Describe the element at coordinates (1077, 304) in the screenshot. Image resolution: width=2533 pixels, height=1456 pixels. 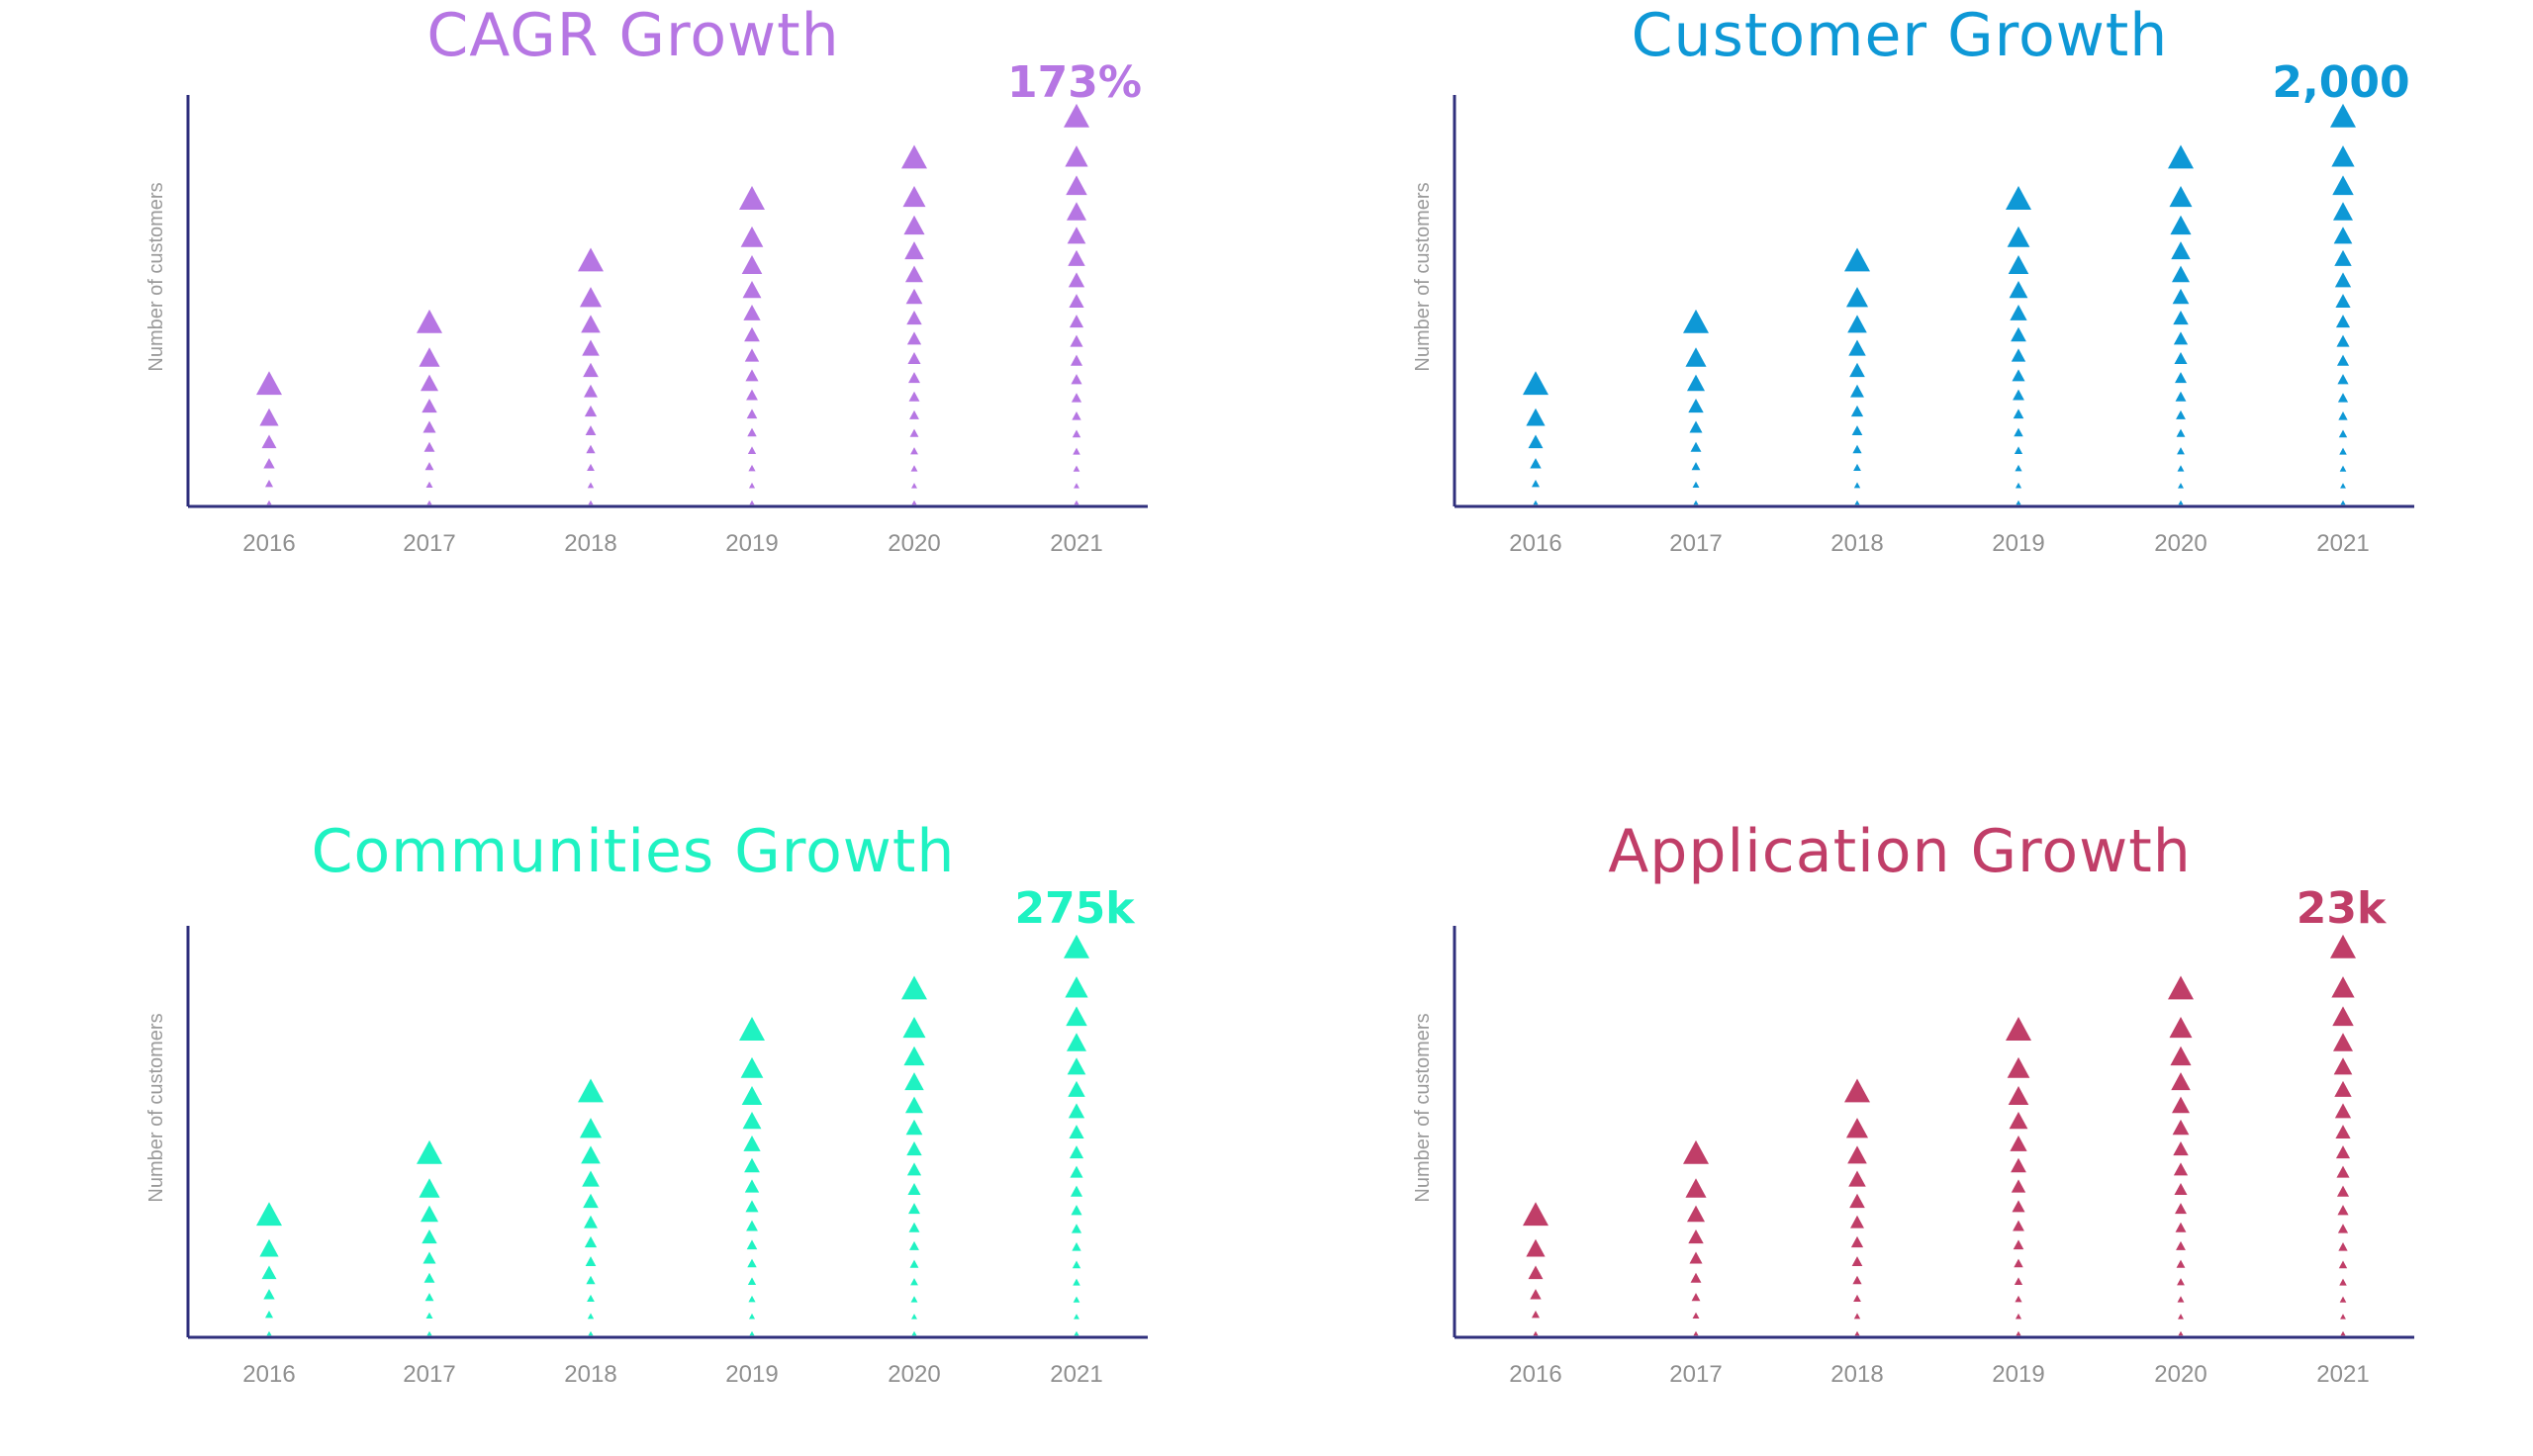
I see `bar-2021` at that location.